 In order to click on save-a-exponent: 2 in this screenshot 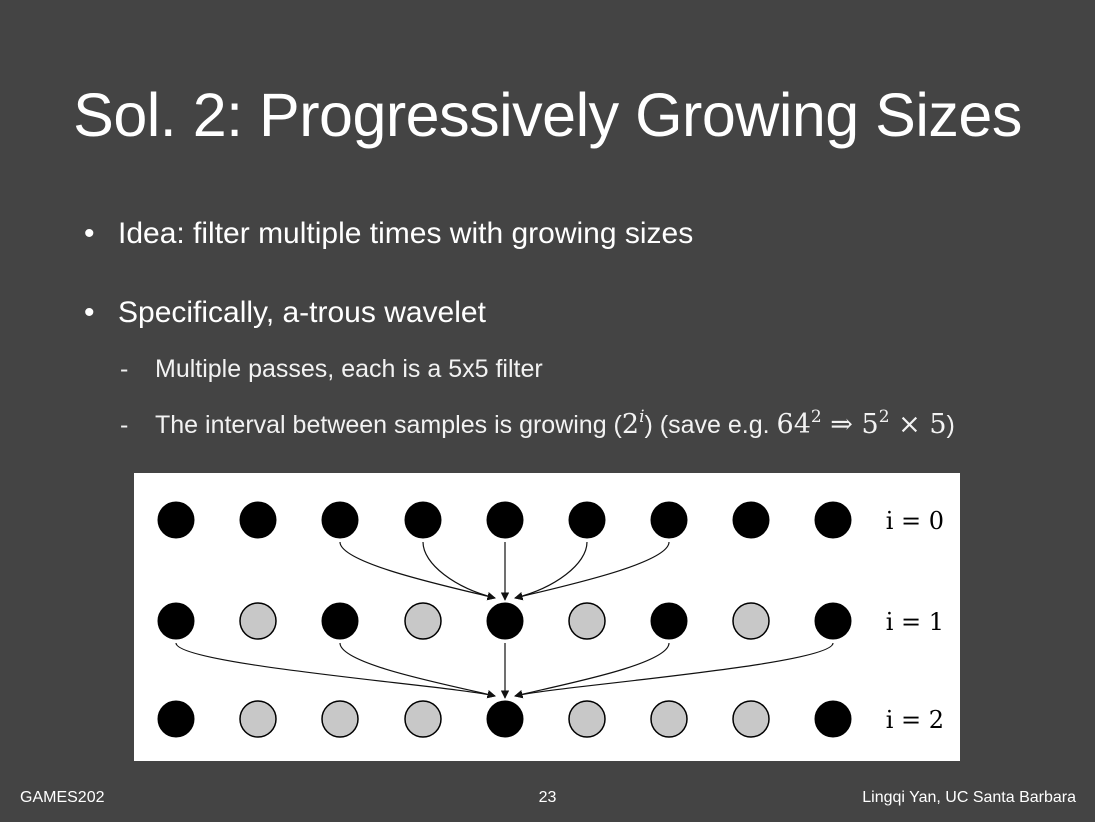, I will do `click(816, 417)`.